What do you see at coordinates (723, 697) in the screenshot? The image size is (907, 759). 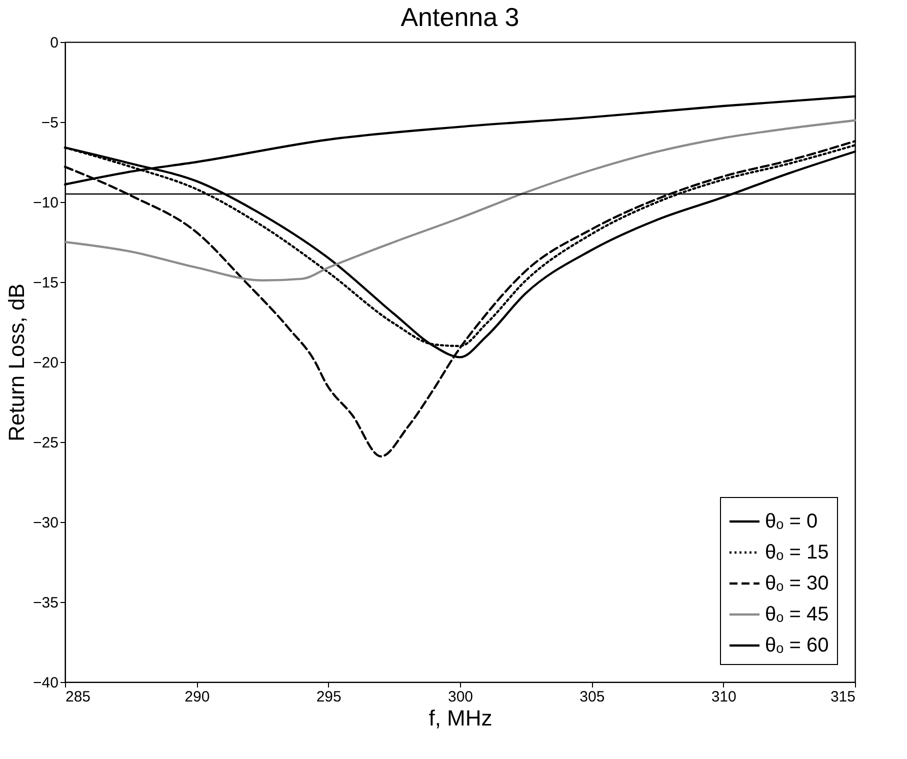 I see `x-tick-label: 310` at bounding box center [723, 697].